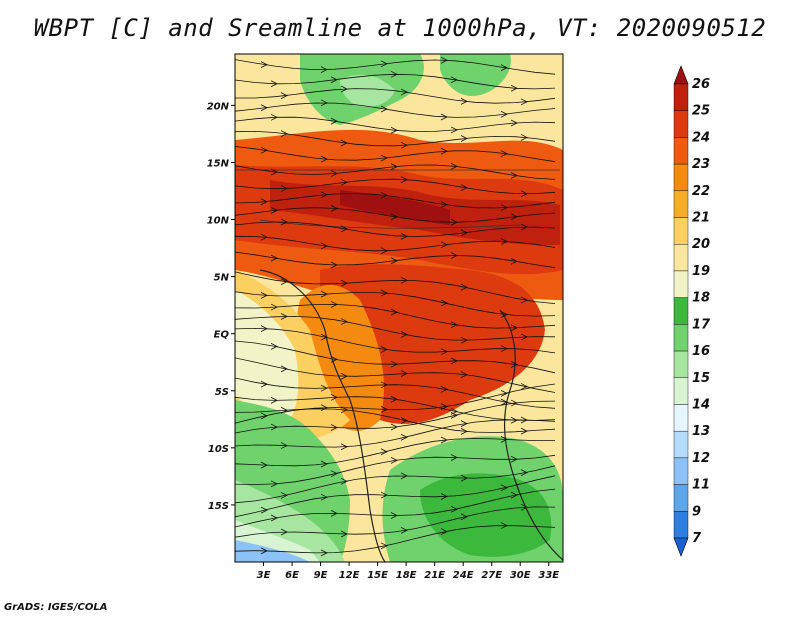 Image resolution: width=800 pixels, height=618 pixels. I want to click on lon-label: 18E, so click(406, 575).